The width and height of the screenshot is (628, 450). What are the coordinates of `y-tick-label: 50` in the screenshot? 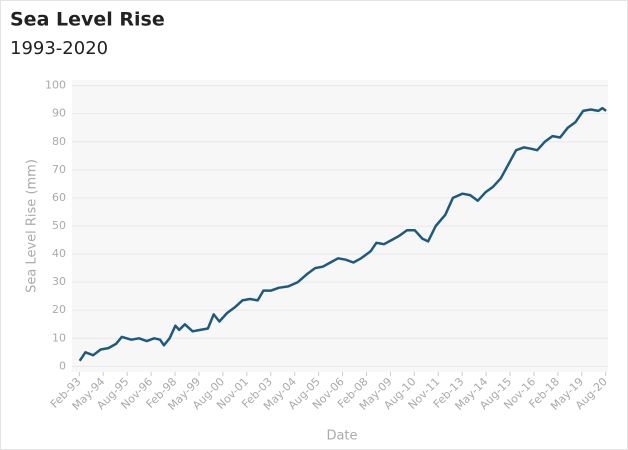 It's located at (59, 225).